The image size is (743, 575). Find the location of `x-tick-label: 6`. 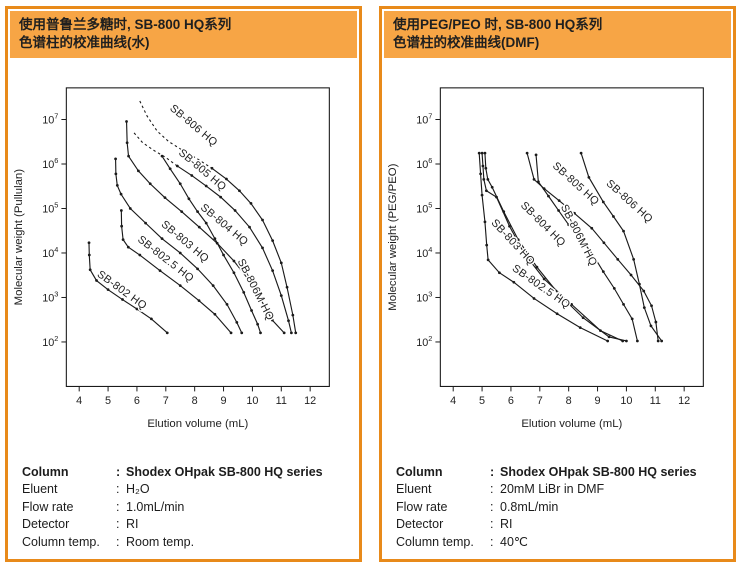

x-tick-label: 6 is located at coordinates (136, 401).